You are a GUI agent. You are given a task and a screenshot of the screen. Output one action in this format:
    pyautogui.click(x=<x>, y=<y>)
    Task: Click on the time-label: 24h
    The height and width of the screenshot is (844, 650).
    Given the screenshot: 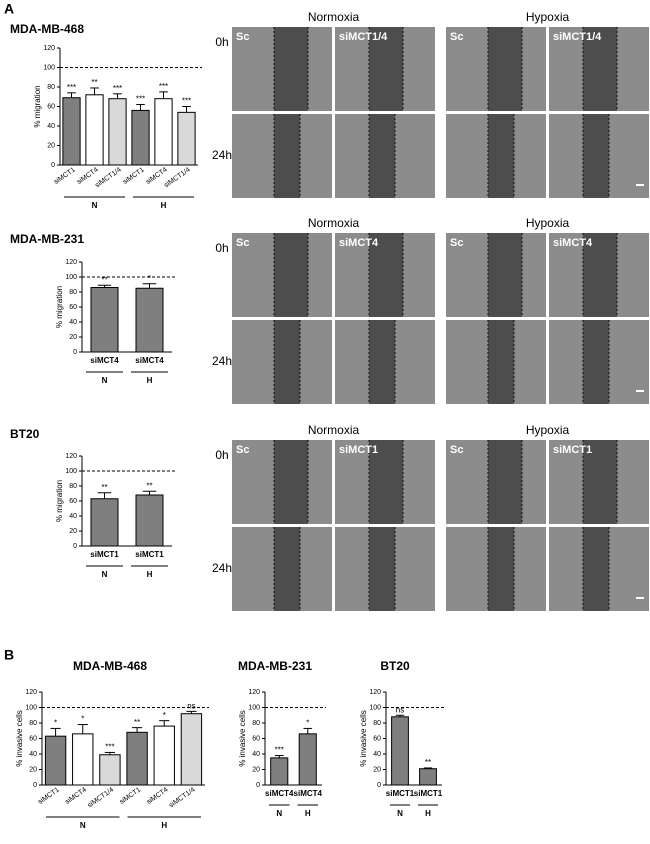 What is the action you would take?
    pyautogui.click(x=222, y=361)
    